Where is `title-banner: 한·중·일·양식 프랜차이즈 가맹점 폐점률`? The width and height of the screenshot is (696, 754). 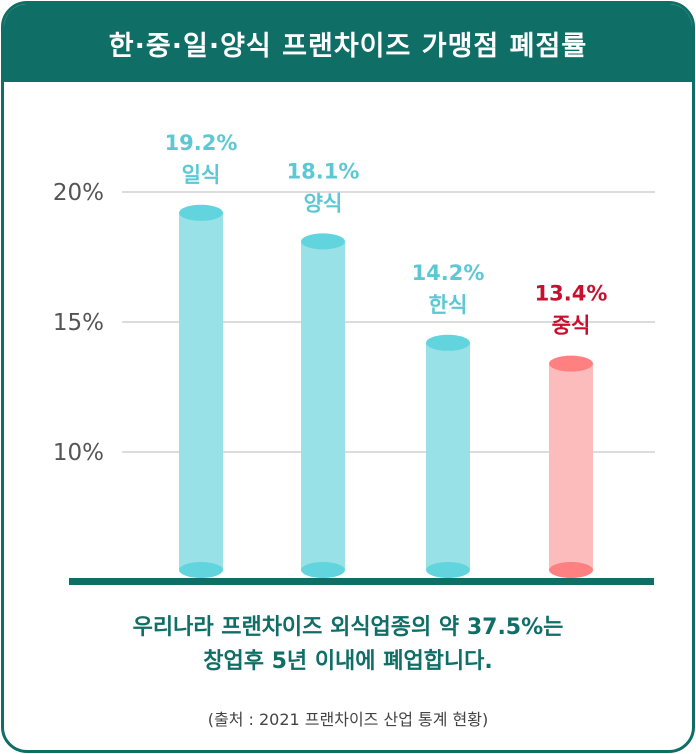 title-banner: 한·중·일·양식 프랜차이즈 가맹점 폐점률 is located at coordinates (348, 43).